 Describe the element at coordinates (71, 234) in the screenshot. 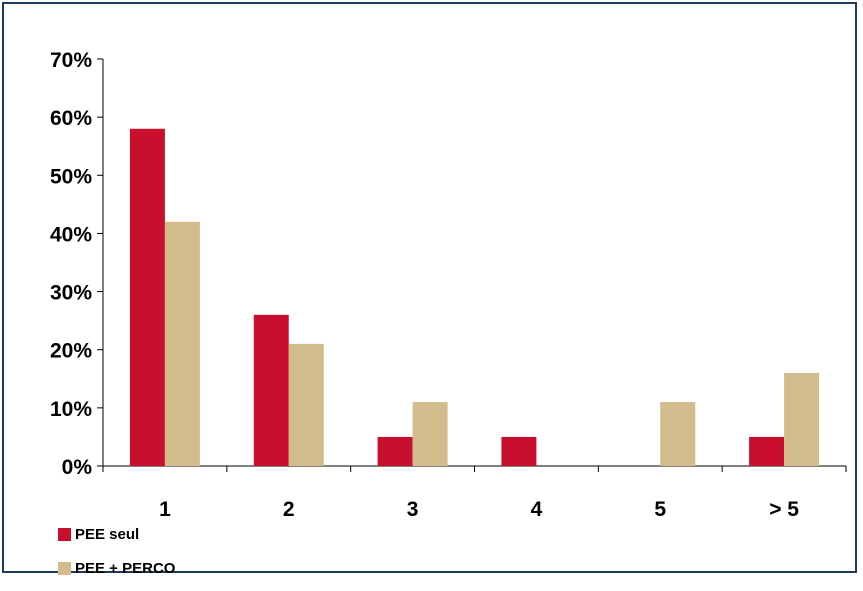

I see `y-tick-label: 40%` at that location.